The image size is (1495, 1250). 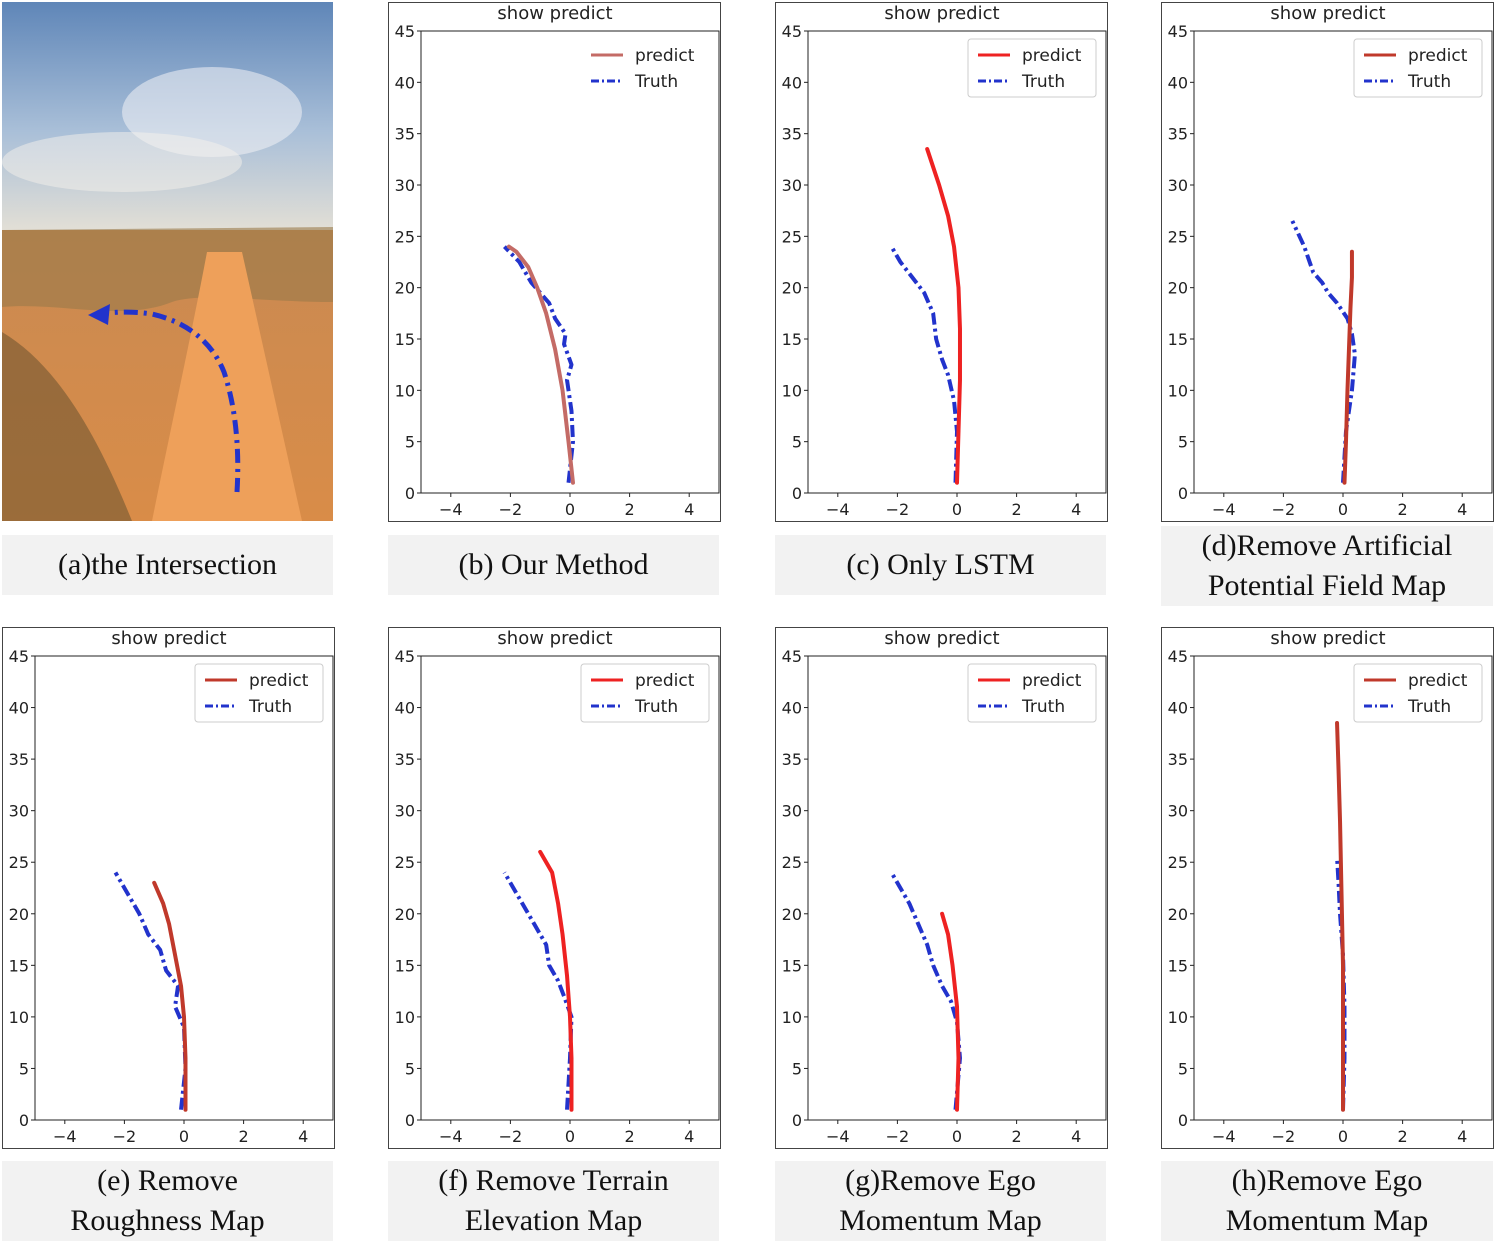 What do you see at coordinates (1327, 1180) in the screenshot?
I see `caption-h-line1: (h)Remove Ego` at bounding box center [1327, 1180].